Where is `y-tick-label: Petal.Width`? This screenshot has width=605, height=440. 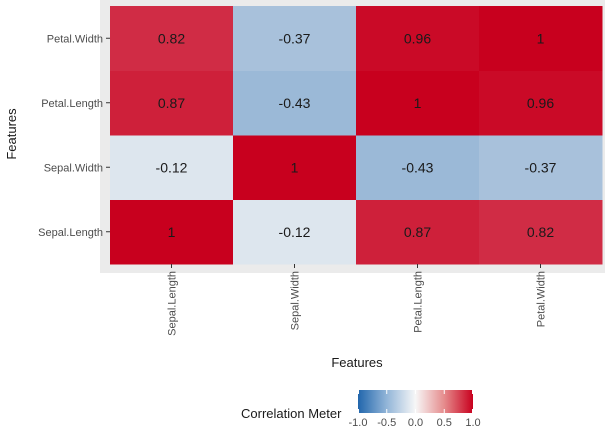
y-tick-label: Petal.Width is located at coordinates (75, 39).